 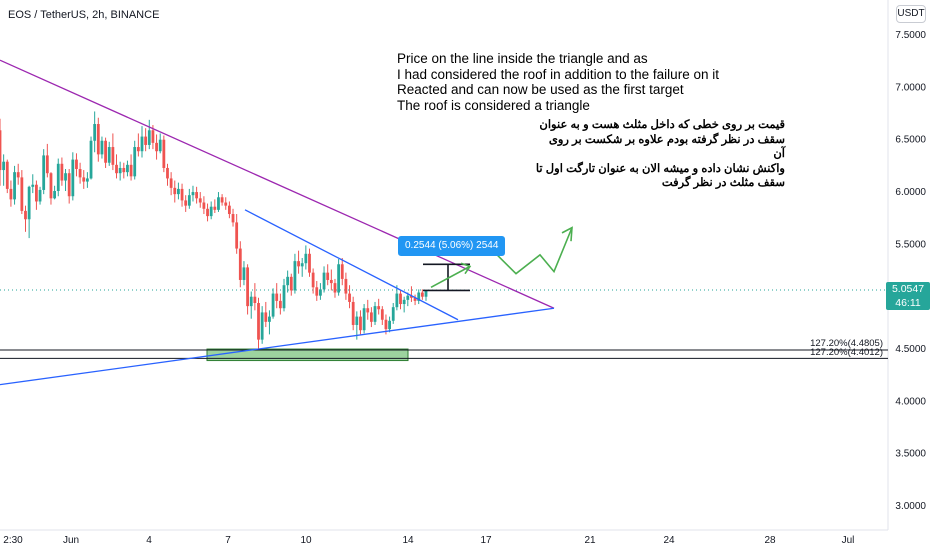 What do you see at coordinates (351, 265) in the screenshot?
I see `descending-trendline` at bounding box center [351, 265].